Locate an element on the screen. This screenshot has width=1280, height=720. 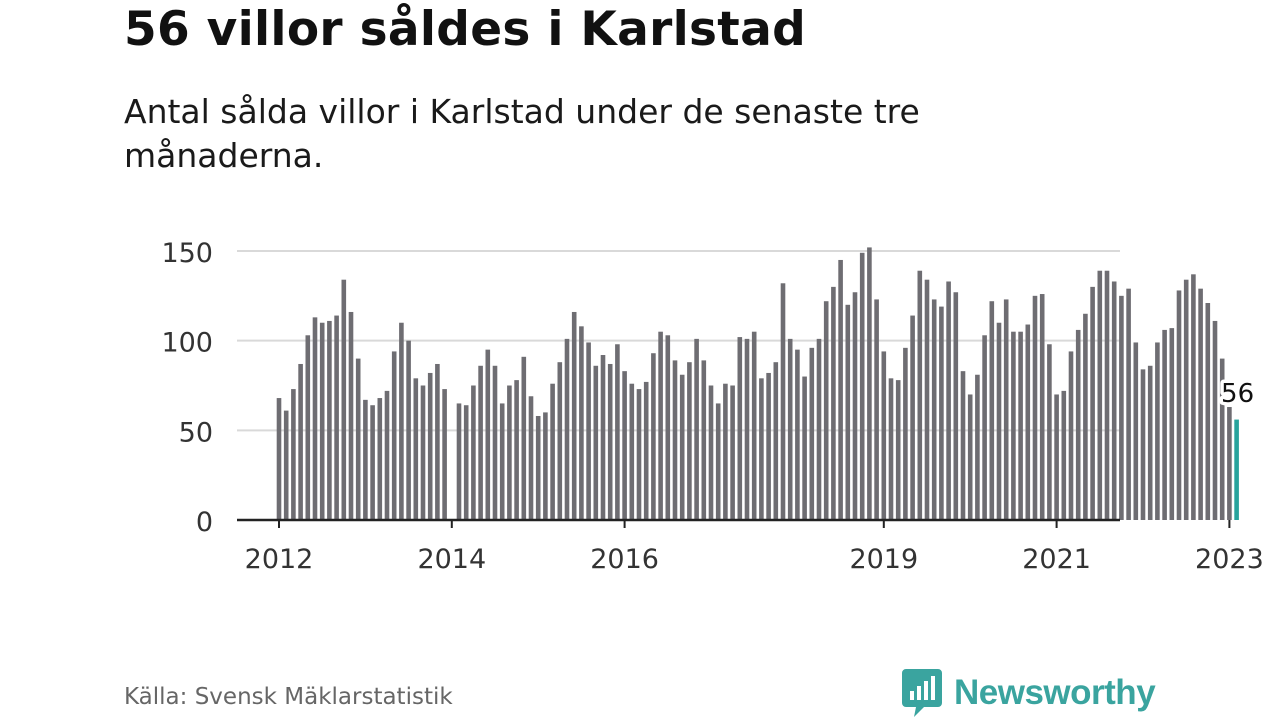
highlight-value-label: 56 is located at coordinates (1237, 394).